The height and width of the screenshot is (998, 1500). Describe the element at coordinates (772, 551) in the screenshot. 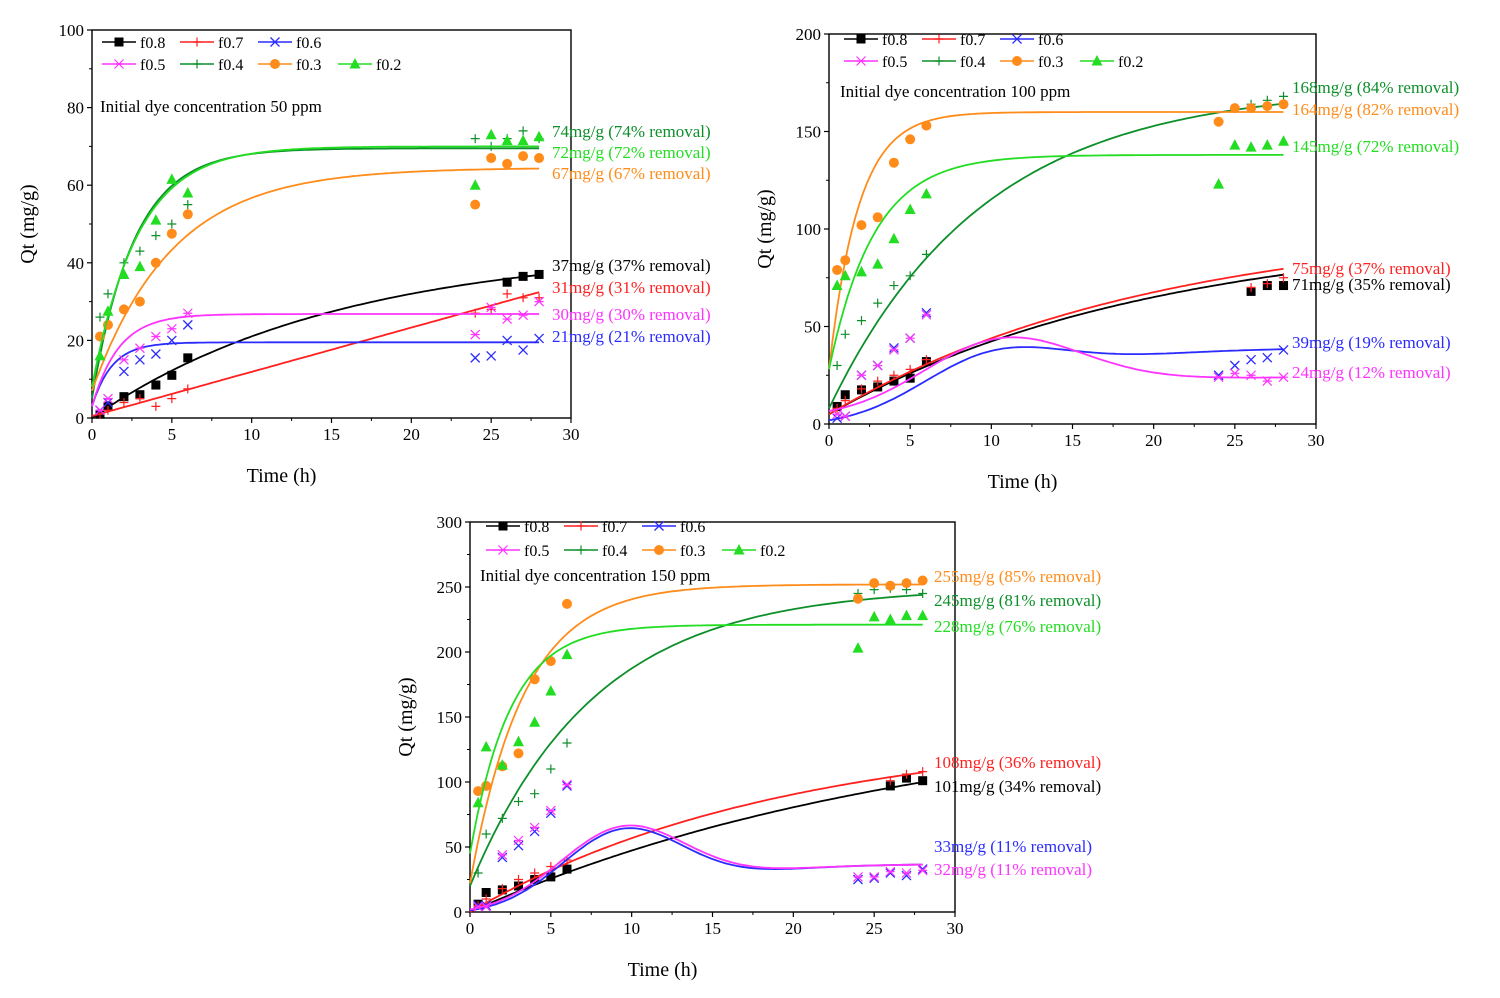

I see `legend-label: f0.2` at that location.